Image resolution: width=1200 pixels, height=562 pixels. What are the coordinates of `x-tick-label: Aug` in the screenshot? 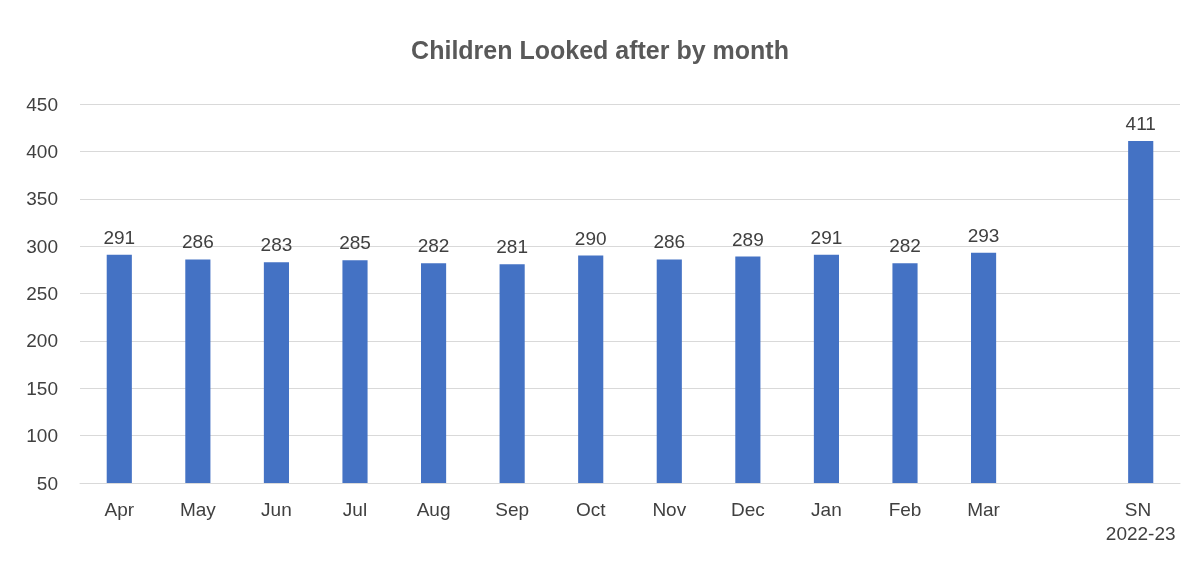 It's located at (433, 509).